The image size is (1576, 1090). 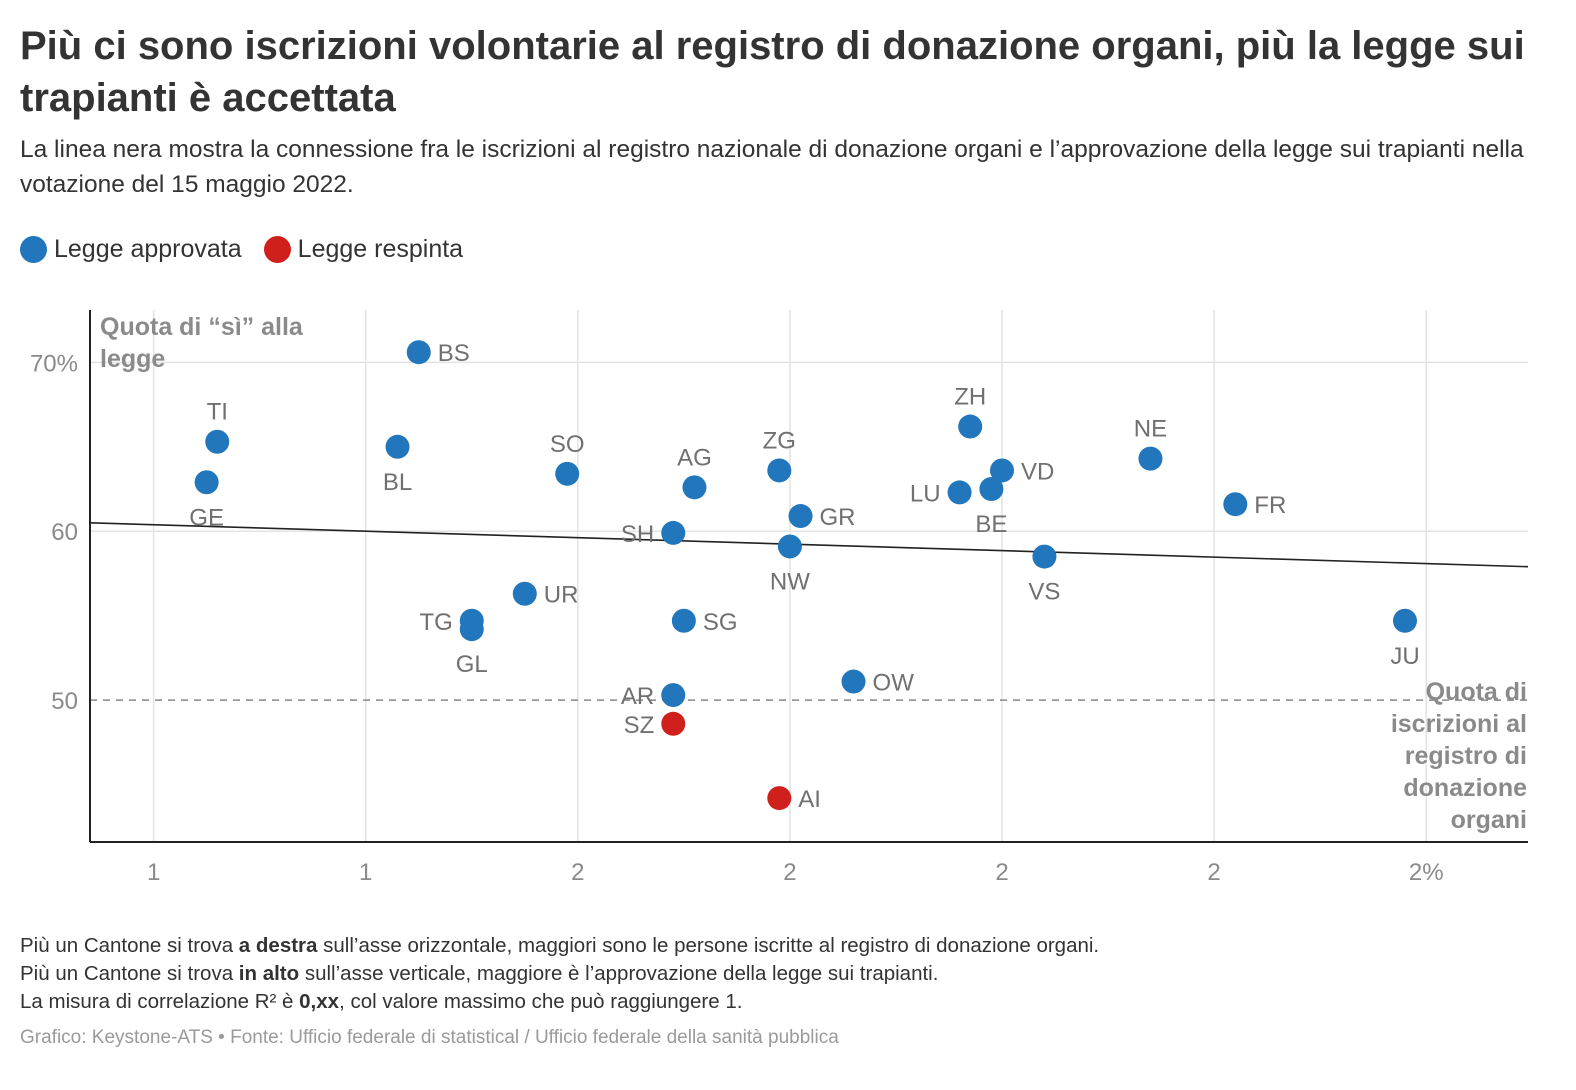 I want to click on point-label-fr: FR, so click(x=1270, y=505).